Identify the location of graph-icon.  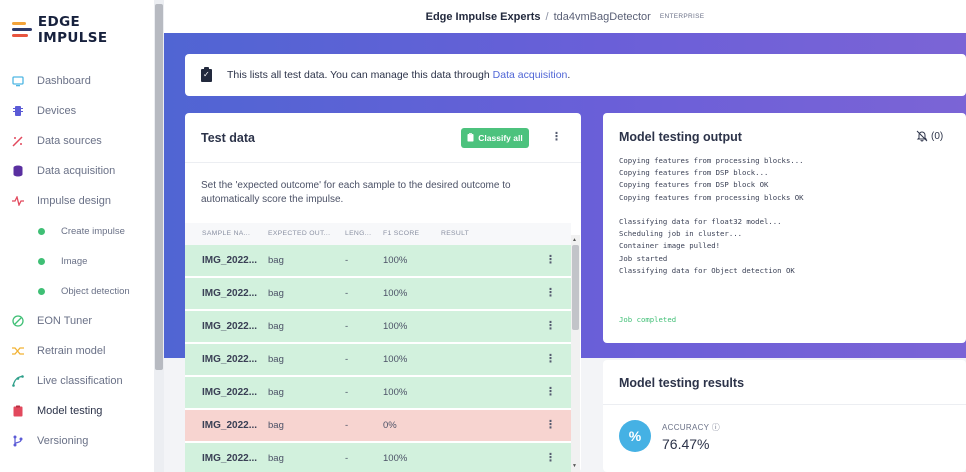
(18, 381).